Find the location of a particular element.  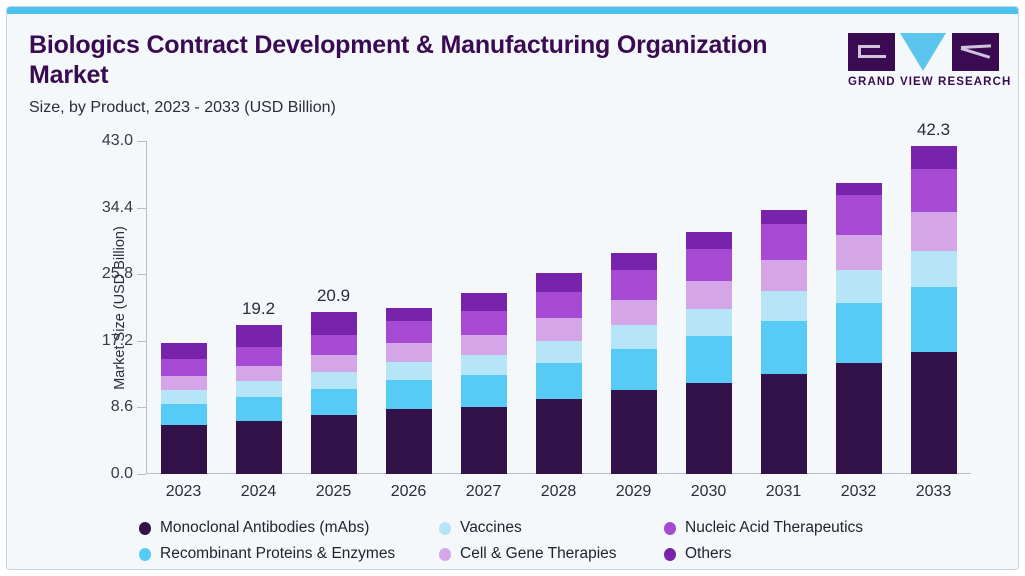

x-tick-label: 2023 is located at coordinates (183, 491).